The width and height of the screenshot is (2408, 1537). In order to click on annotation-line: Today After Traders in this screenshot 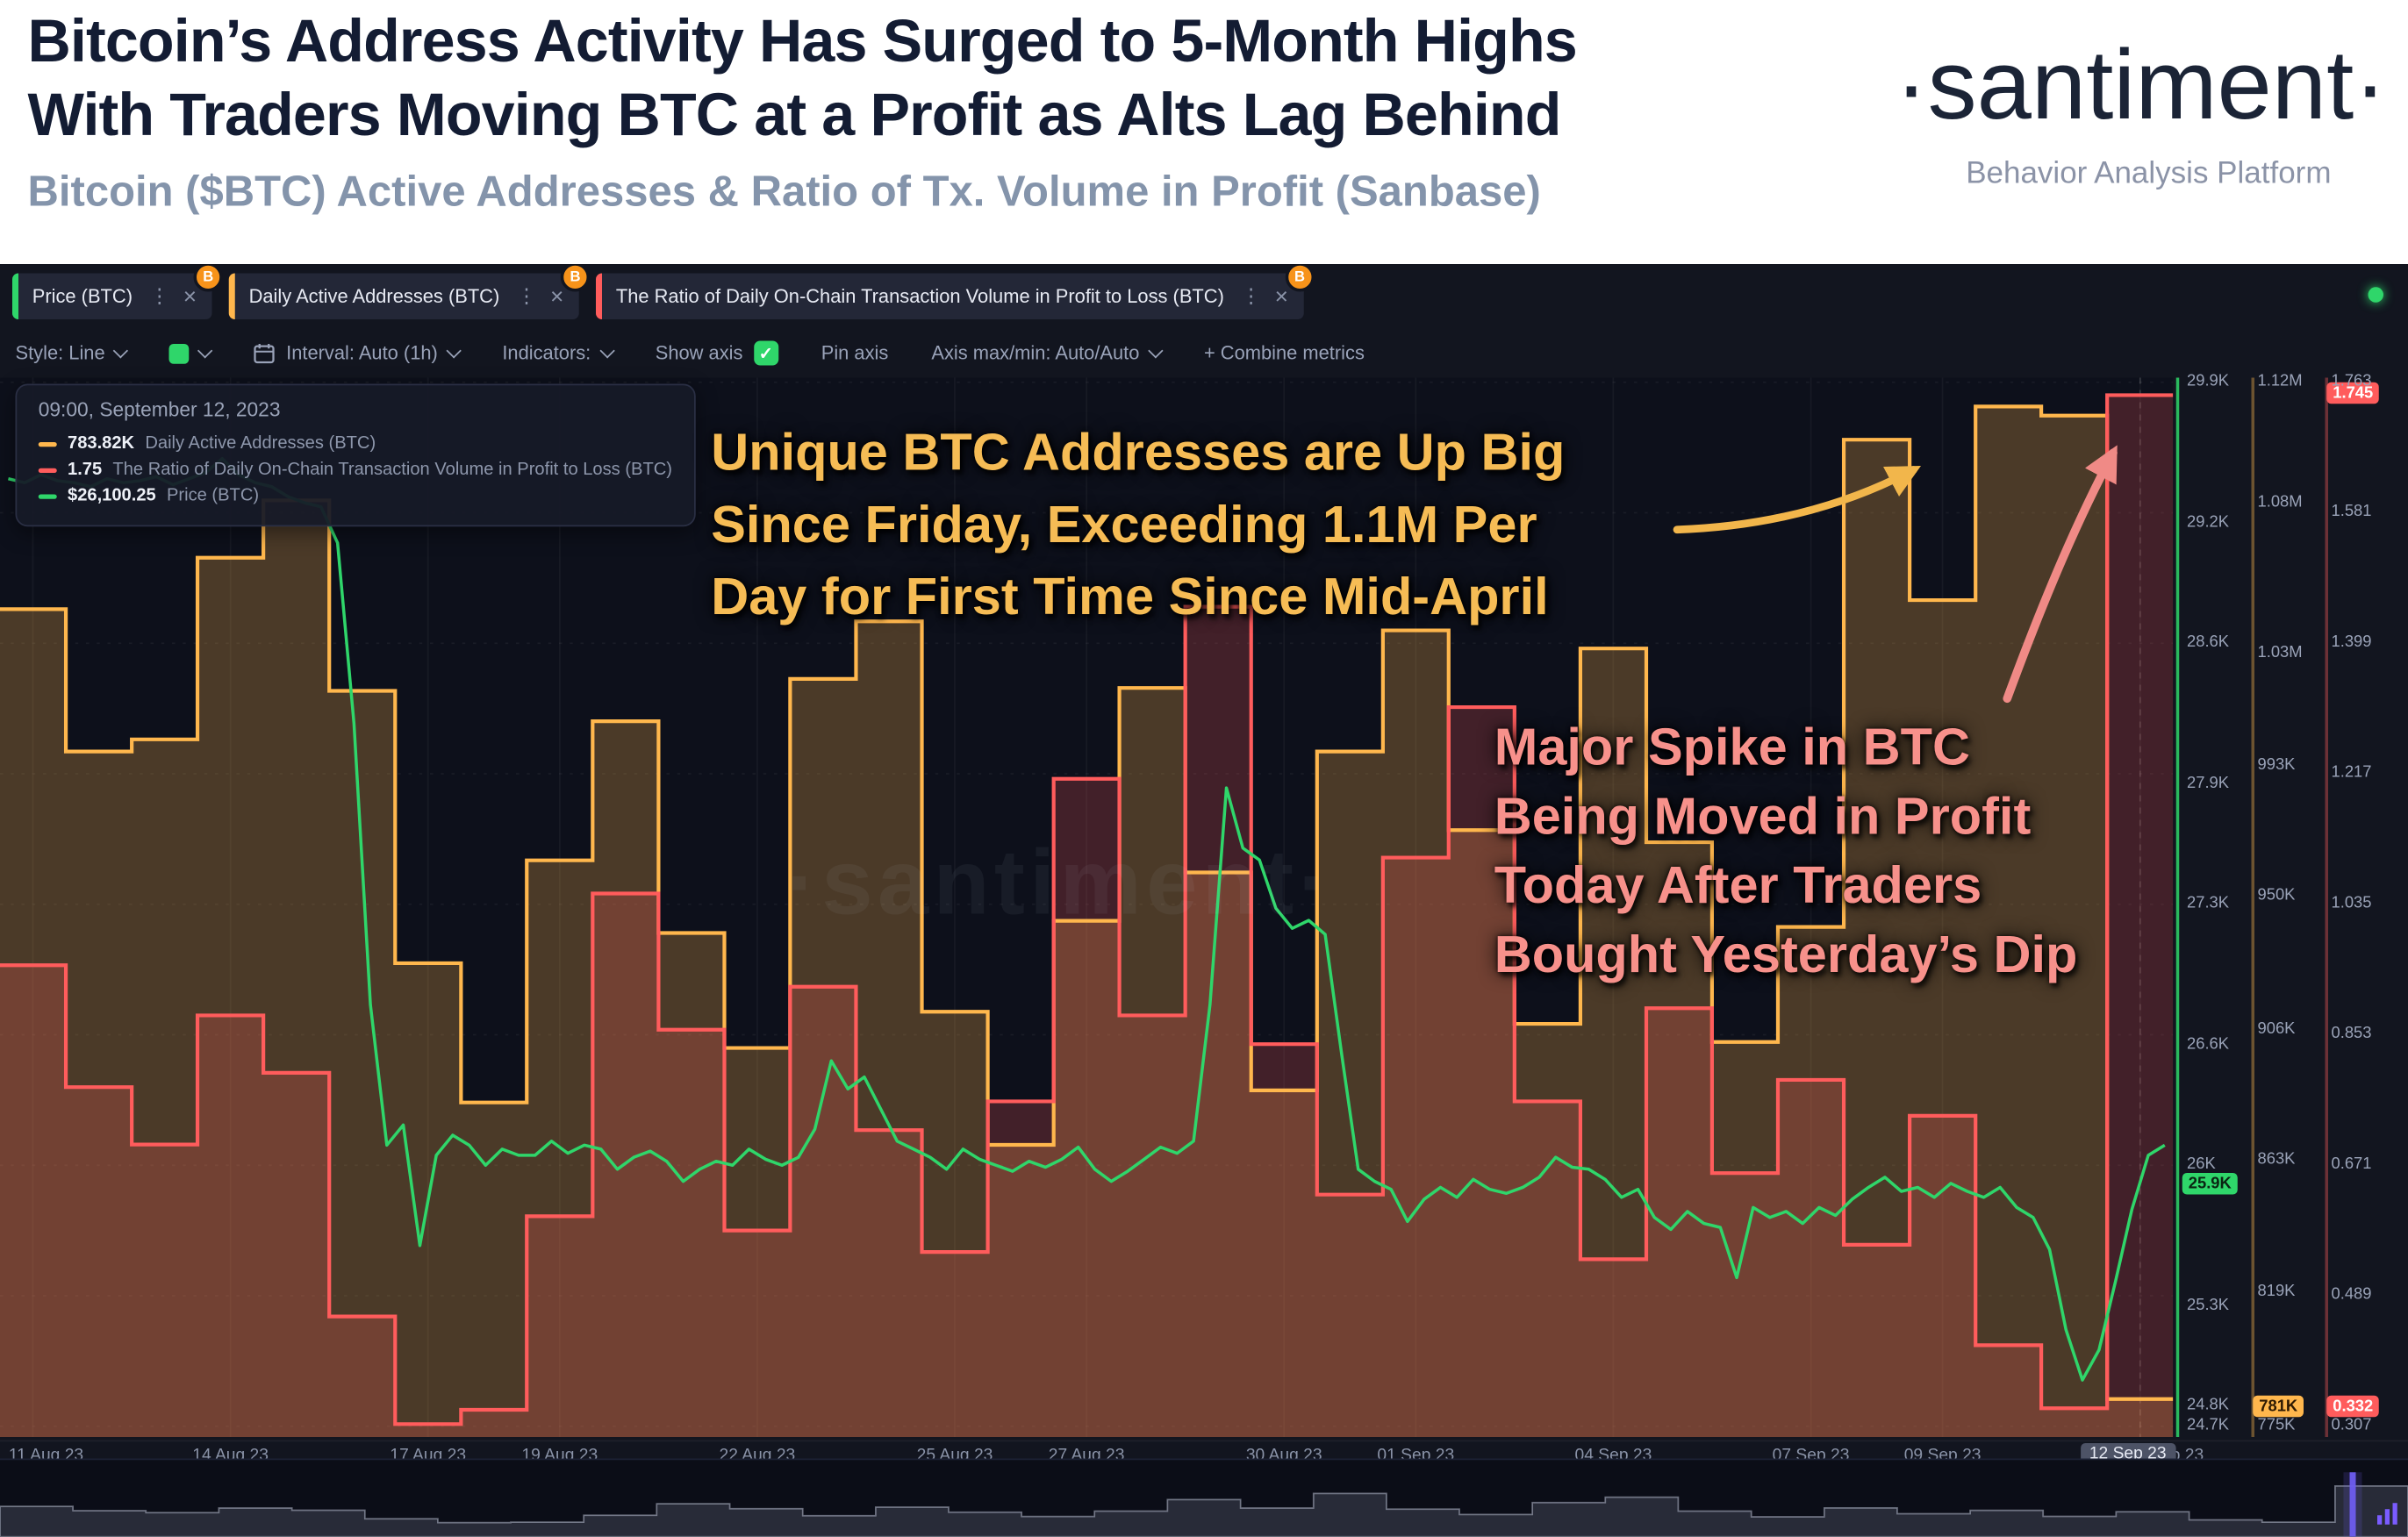, I will do `click(1738, 886)`.